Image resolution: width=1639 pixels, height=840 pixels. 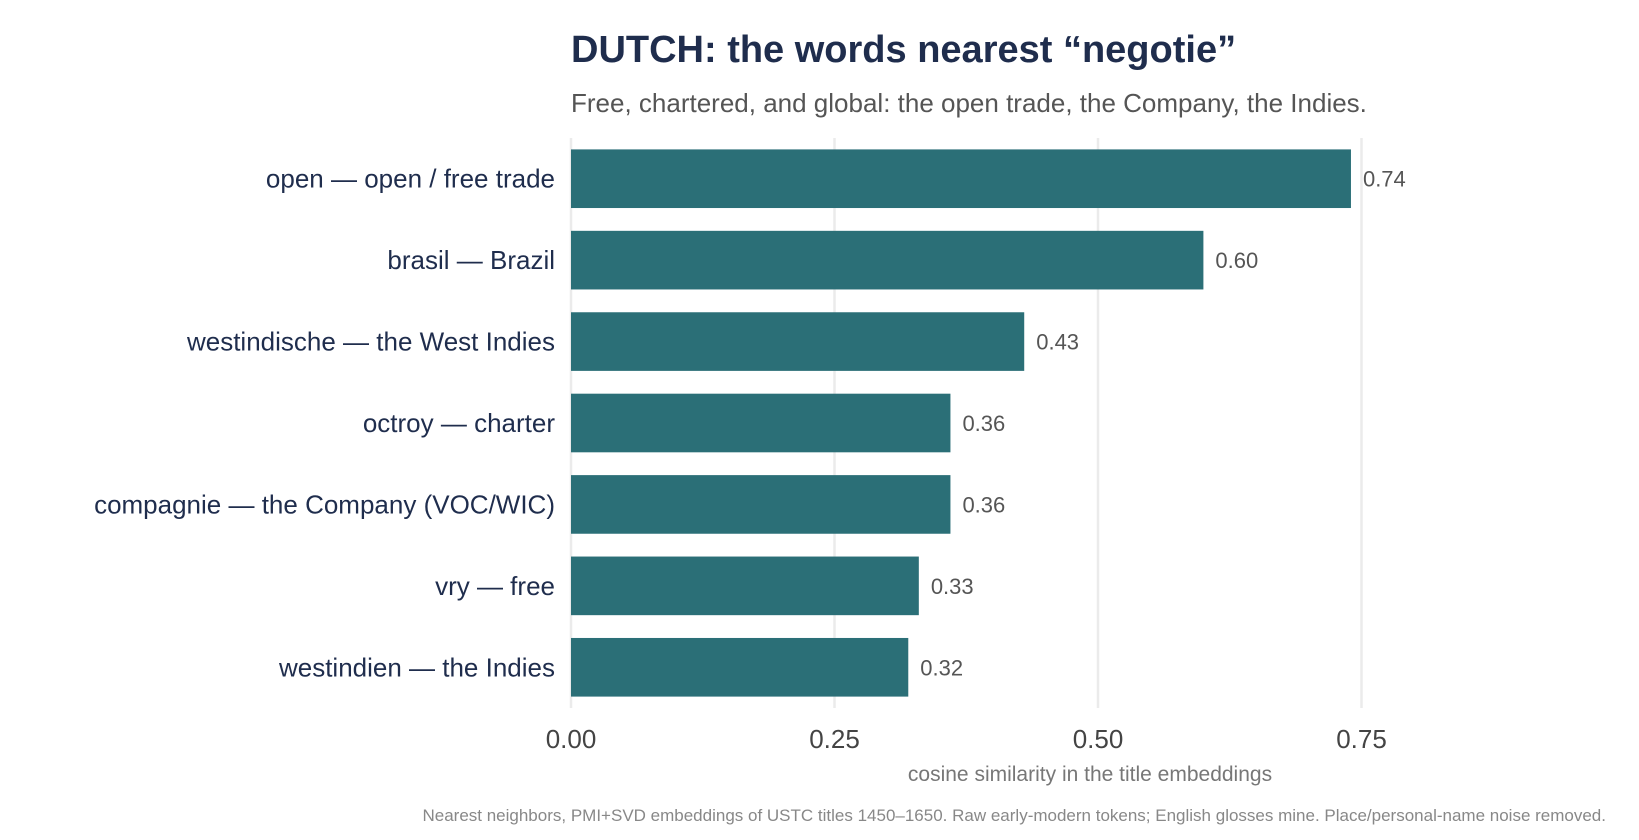 I want to click on x-tick-label: 0.25, so click(x=834, y=739).